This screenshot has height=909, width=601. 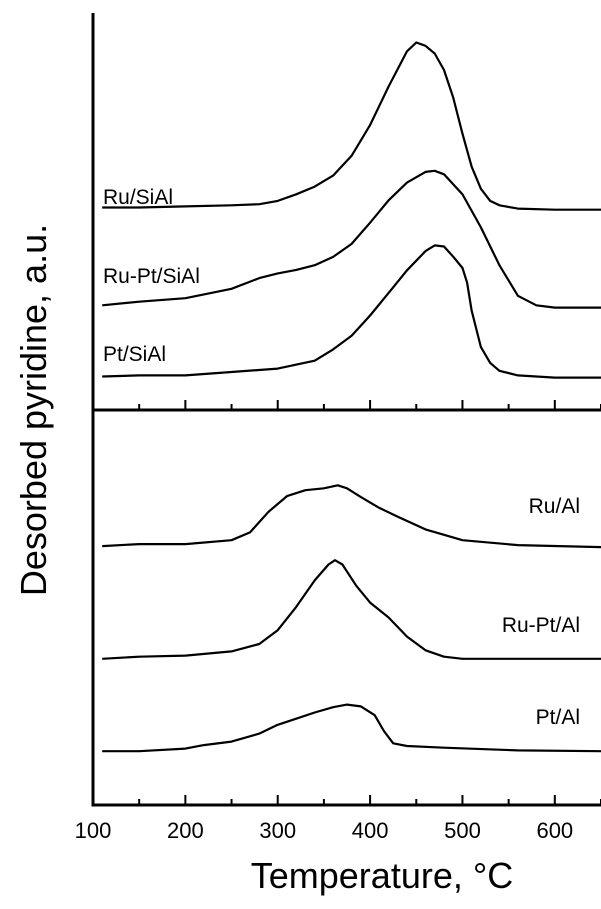 I want to click on series-ru-pt-sial, so click(x=351, y=239).